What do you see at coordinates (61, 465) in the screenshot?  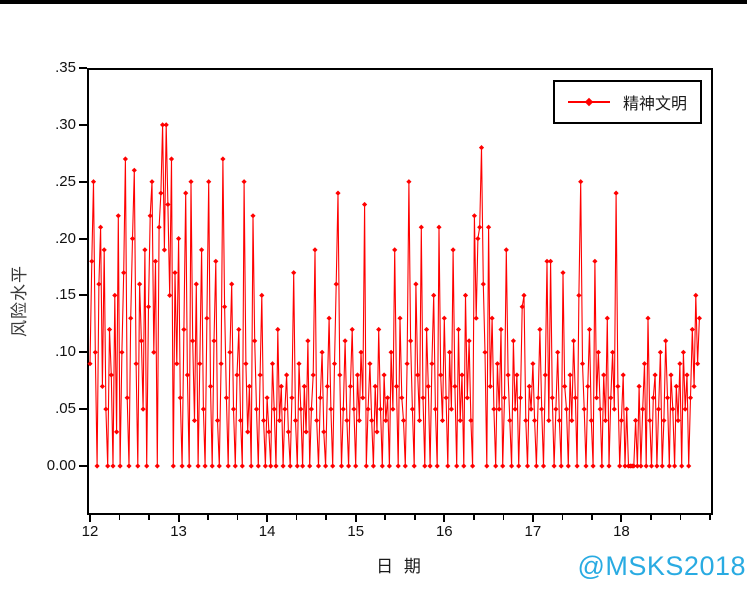 I see `y-axis-tick-label: 0.00` at bounding box center [61, 465].